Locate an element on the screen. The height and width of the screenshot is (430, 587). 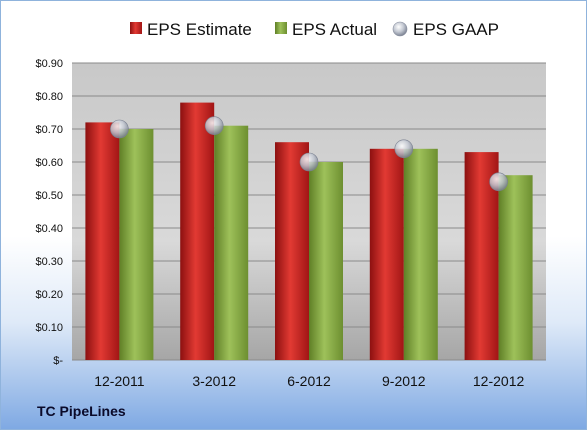
x-tick-label: 12-2012 is located at coordinates (499, 381).